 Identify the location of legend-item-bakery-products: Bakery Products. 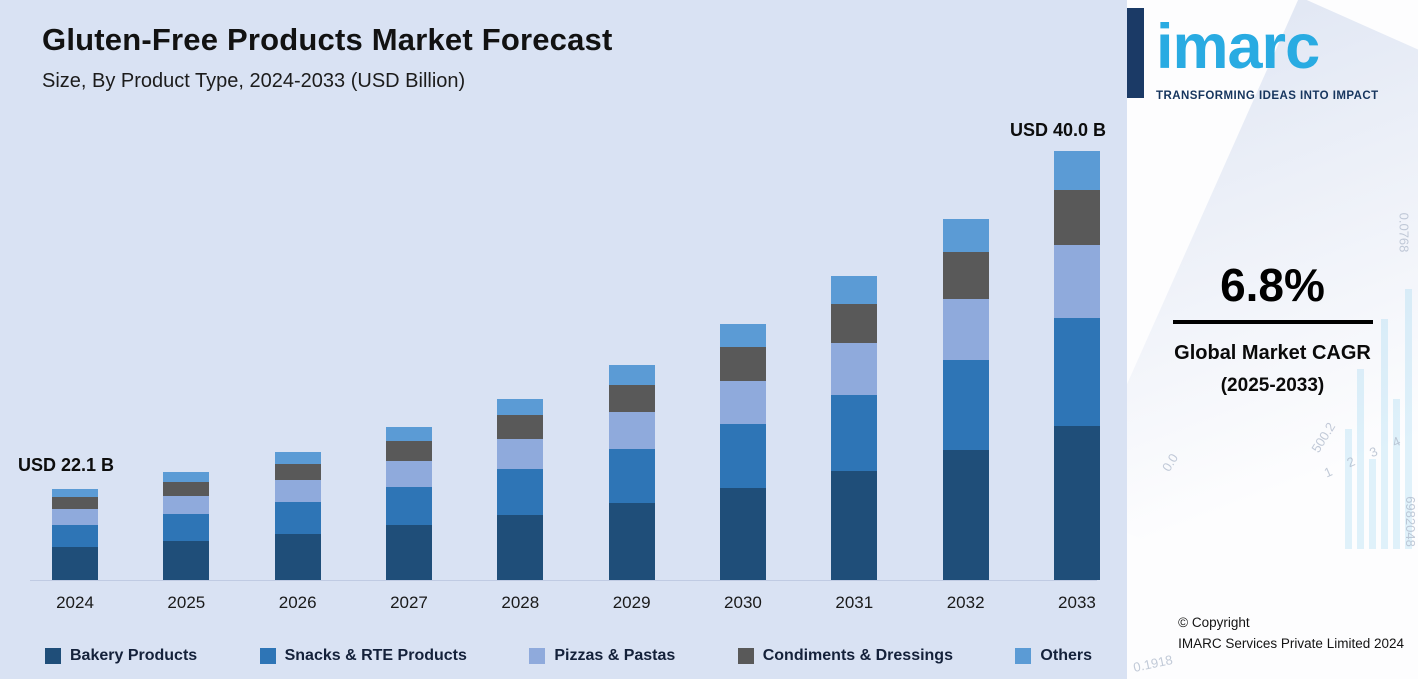
(121, 656).